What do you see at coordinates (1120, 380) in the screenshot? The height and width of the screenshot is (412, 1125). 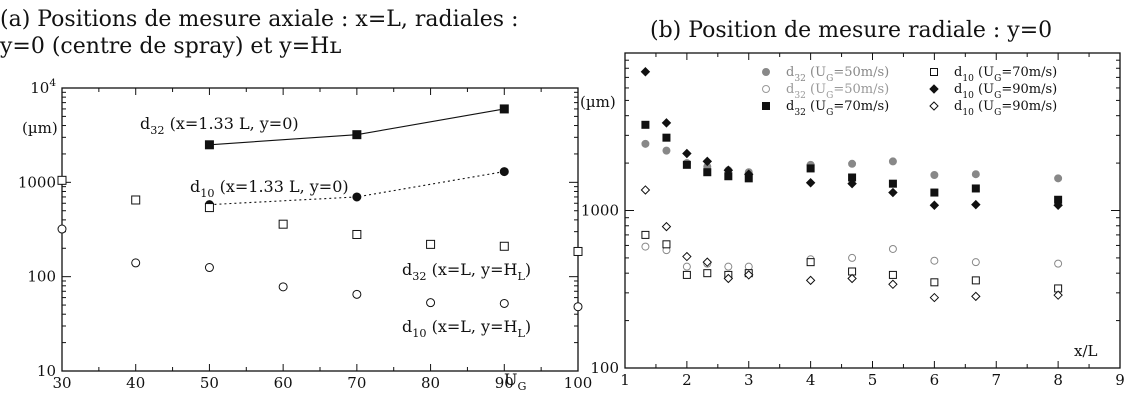 I see `x-tick-label: 9` at bounding box center [1120, 380].